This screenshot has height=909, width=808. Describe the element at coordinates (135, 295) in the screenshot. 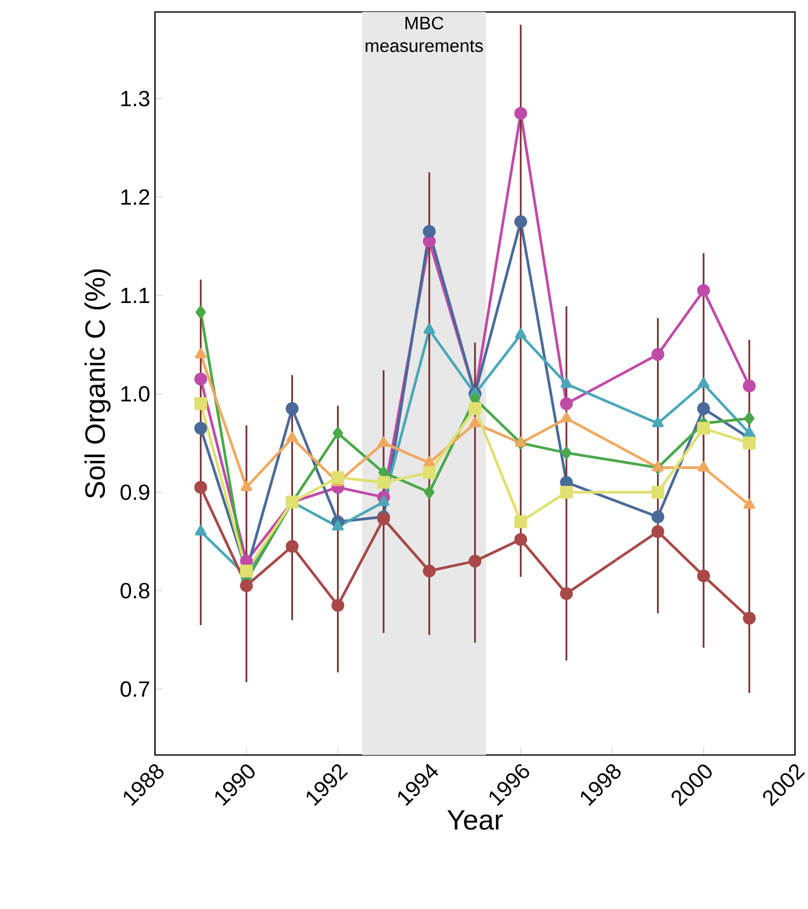

I see `y-tick-label: 1.1` at that location.